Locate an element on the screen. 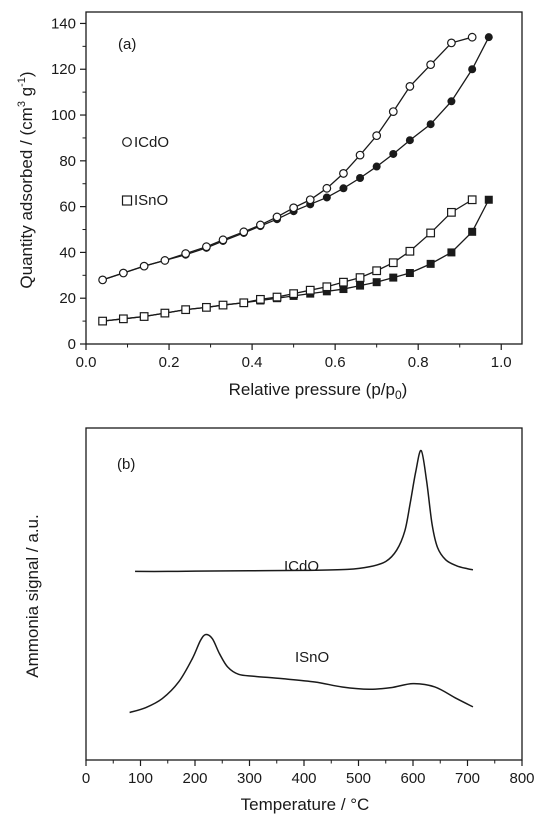  panel-label: (b) is located at coordinates (126, 464).